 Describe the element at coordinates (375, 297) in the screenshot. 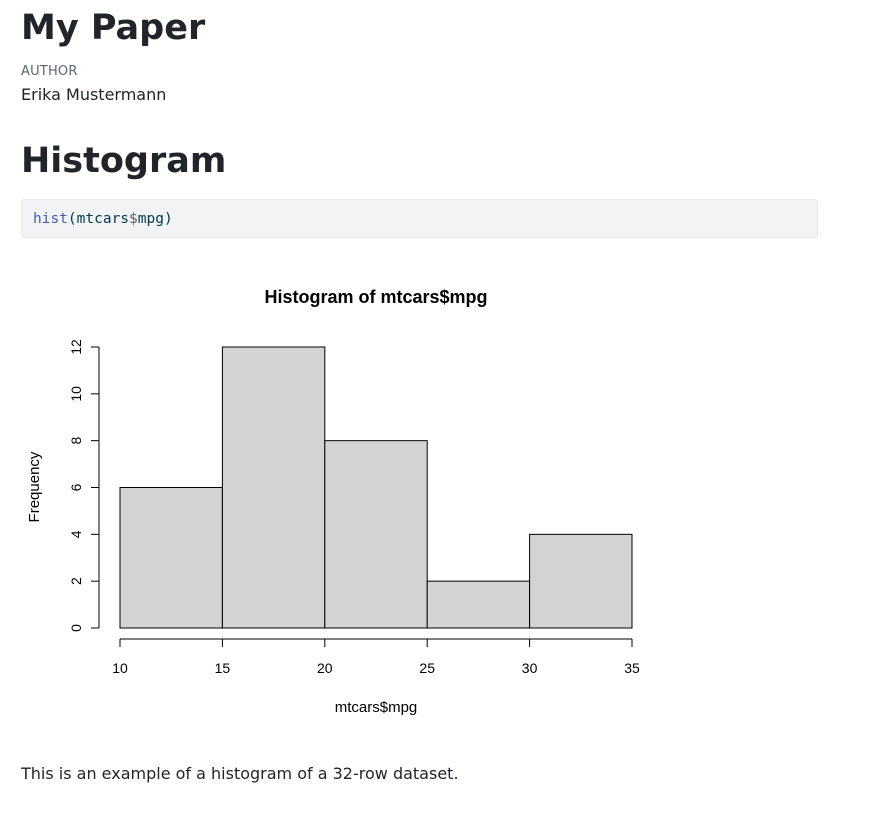

I see `chart-title: Histogram of mtcars$mpg` at that location.